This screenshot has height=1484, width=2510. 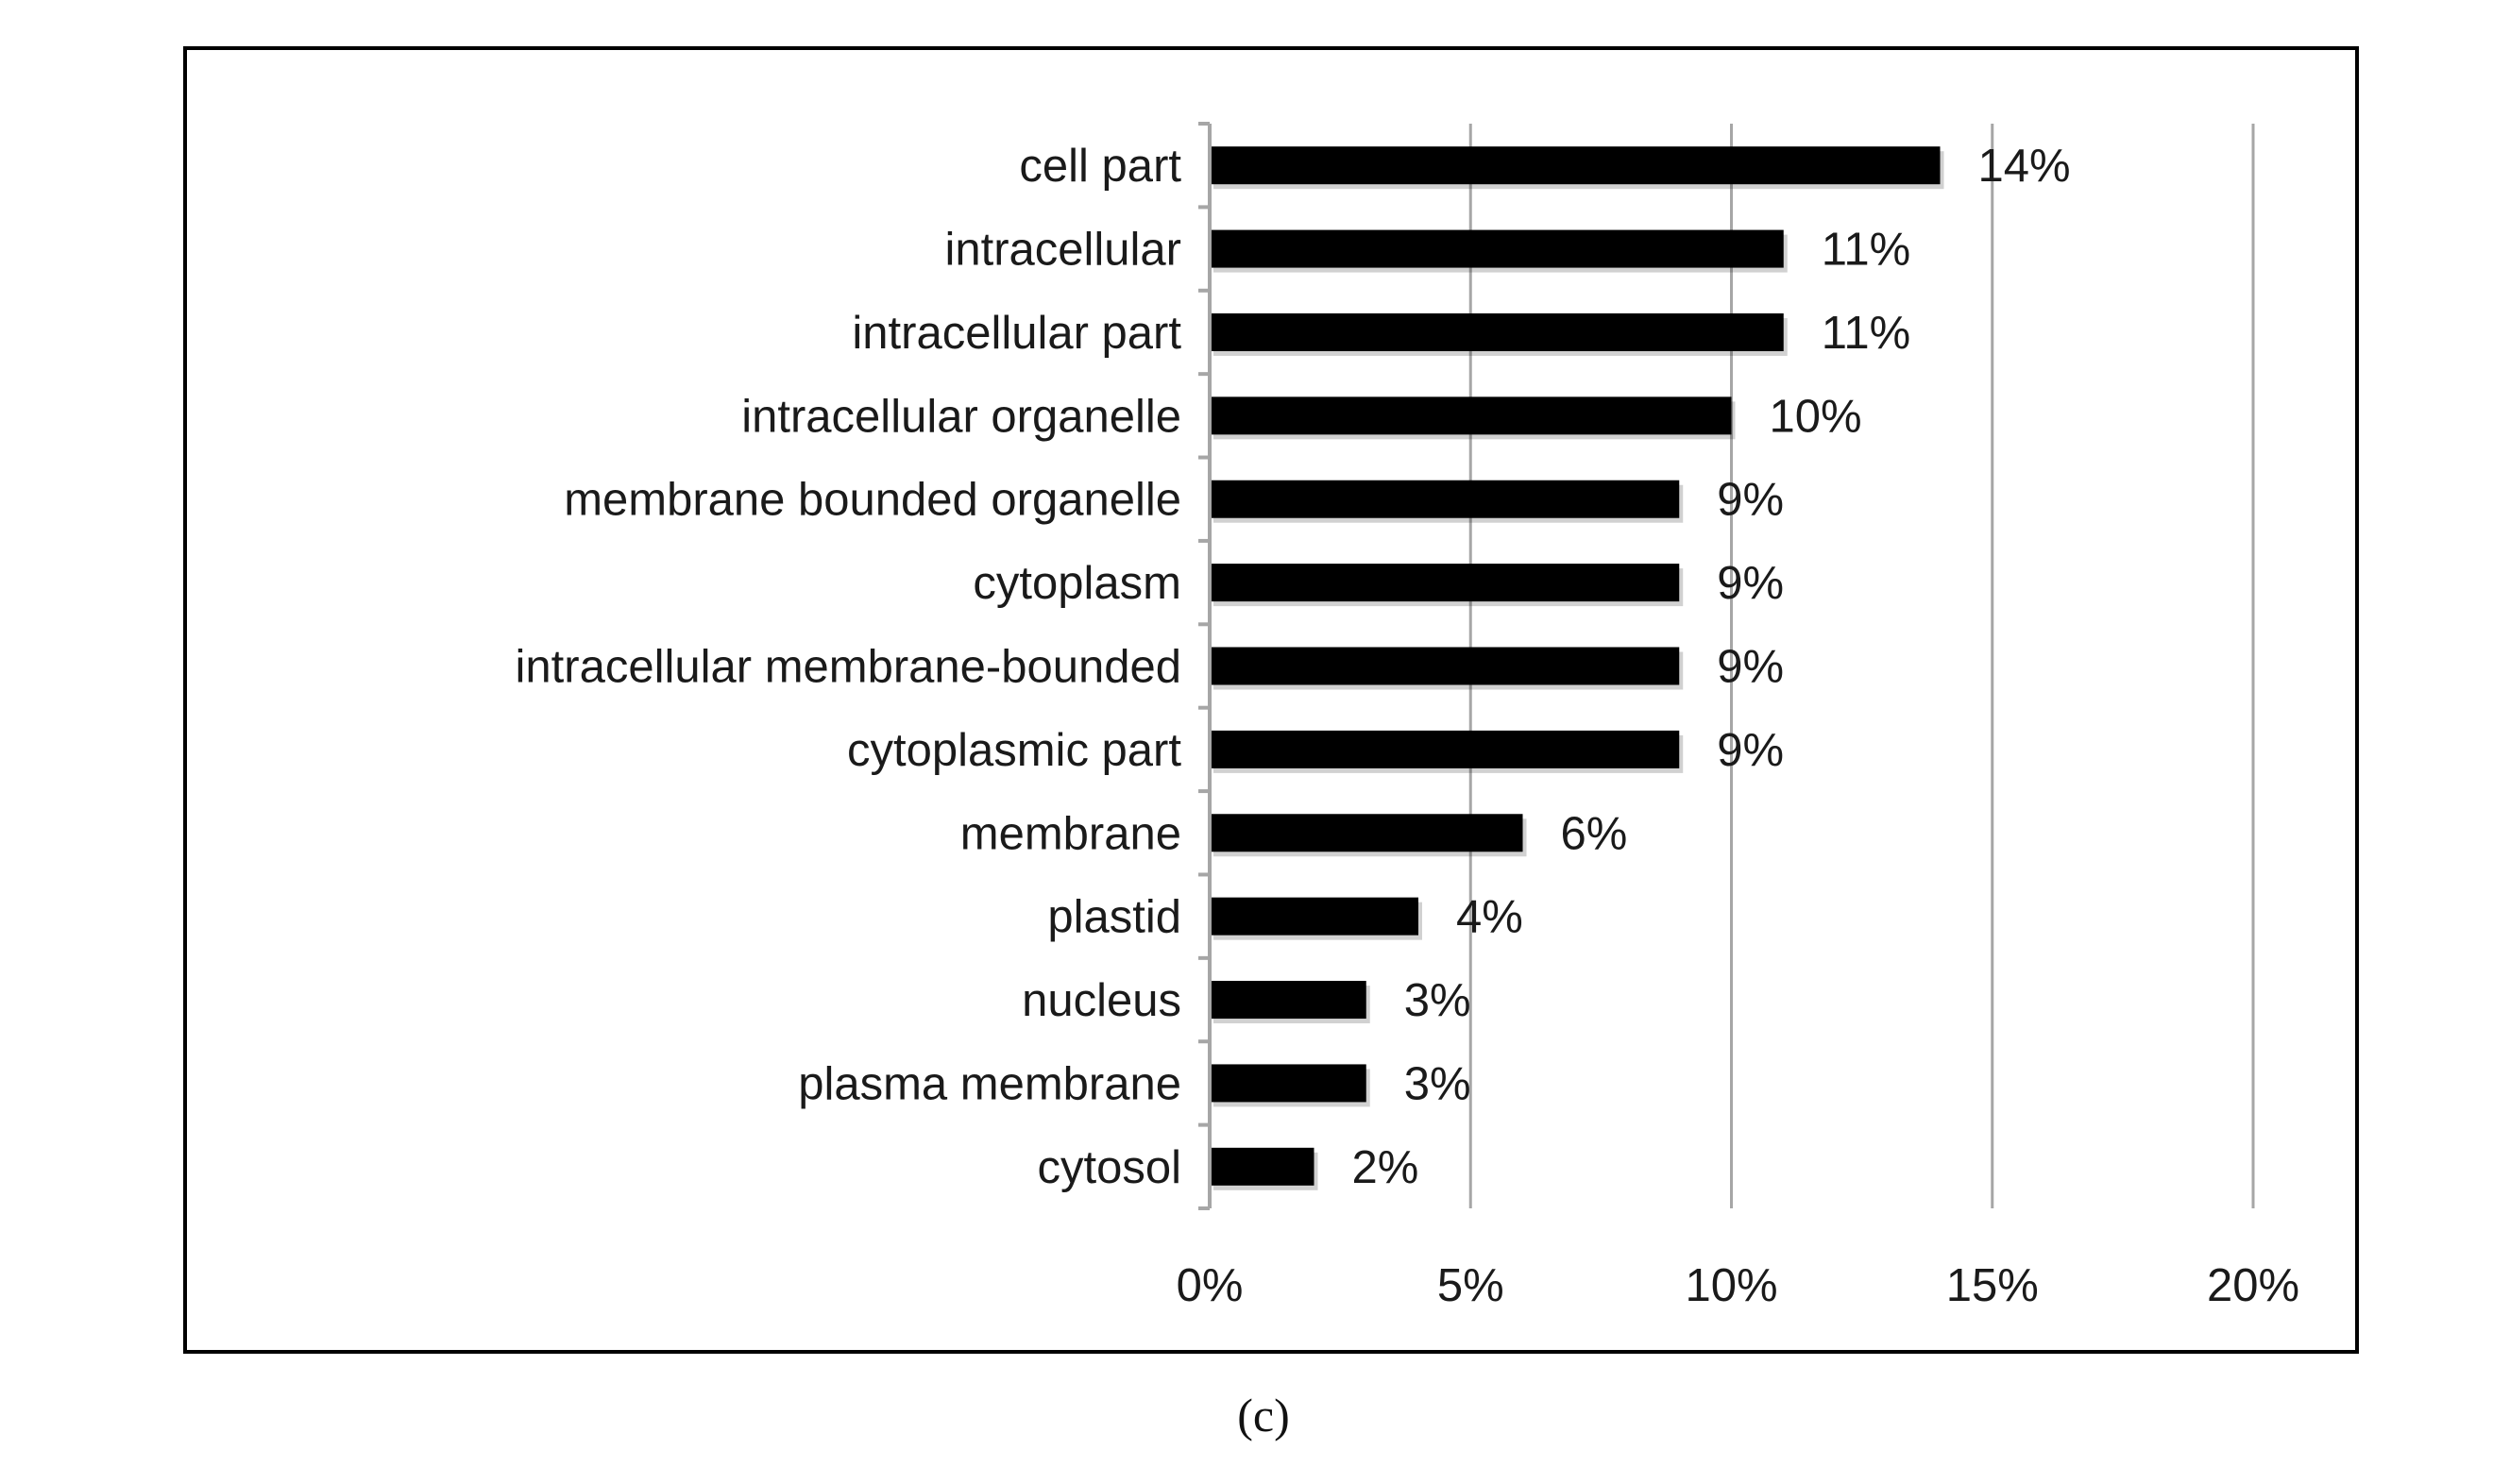 I want to click on category-label: cytosol, so click(x=1109, y=1167).